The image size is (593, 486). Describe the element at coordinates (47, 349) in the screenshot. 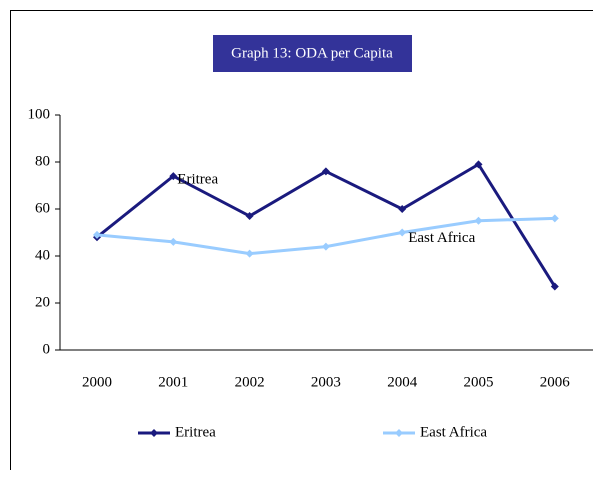

I see `y-tick-label: 0` at that location.